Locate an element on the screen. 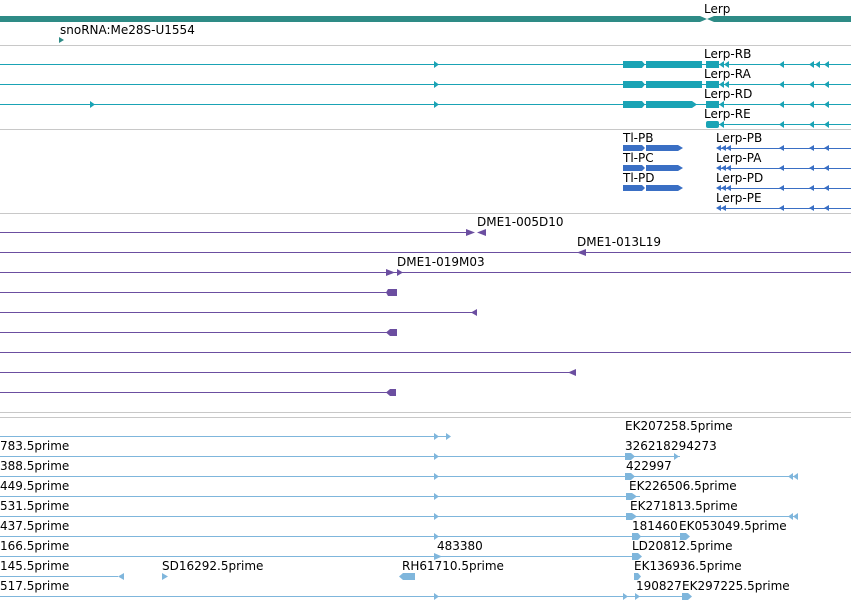 This screenshot has height=601, width=851. est-label: RH61710.5prime is located at coordinates (453, 566).